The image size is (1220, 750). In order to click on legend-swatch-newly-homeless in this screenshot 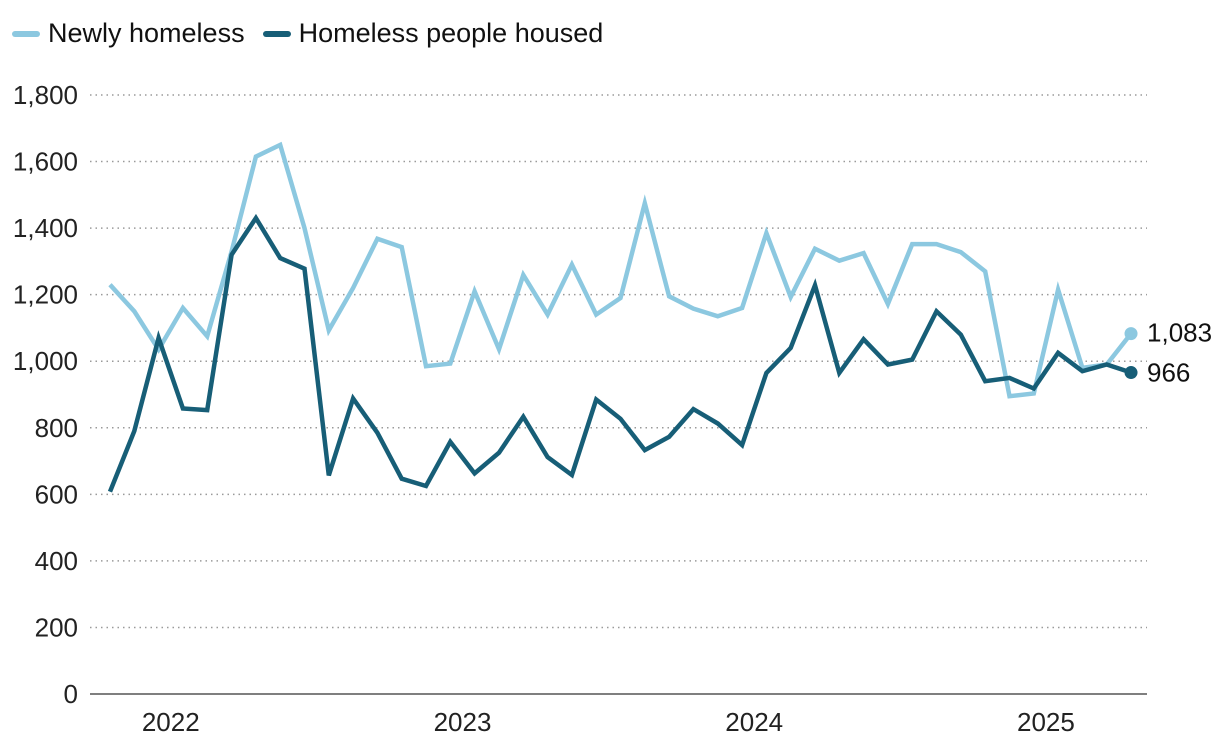, I will do `click(26, 33)`.